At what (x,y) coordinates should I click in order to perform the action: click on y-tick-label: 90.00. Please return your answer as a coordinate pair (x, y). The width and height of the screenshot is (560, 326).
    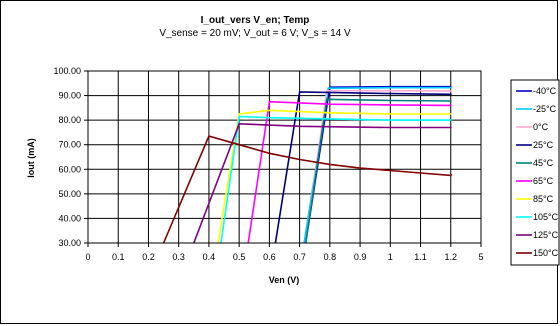
    Looking at the image, I should click on (69, 96).